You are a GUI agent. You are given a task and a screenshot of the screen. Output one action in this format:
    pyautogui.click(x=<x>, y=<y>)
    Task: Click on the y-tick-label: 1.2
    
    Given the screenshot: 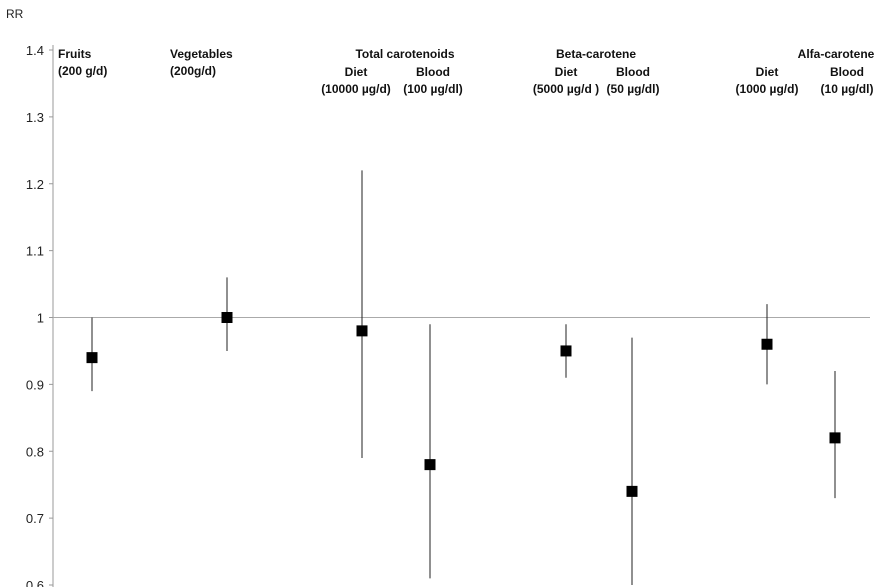 What is the action you would take?
    pyautogui.click(x=35, y=184)
    